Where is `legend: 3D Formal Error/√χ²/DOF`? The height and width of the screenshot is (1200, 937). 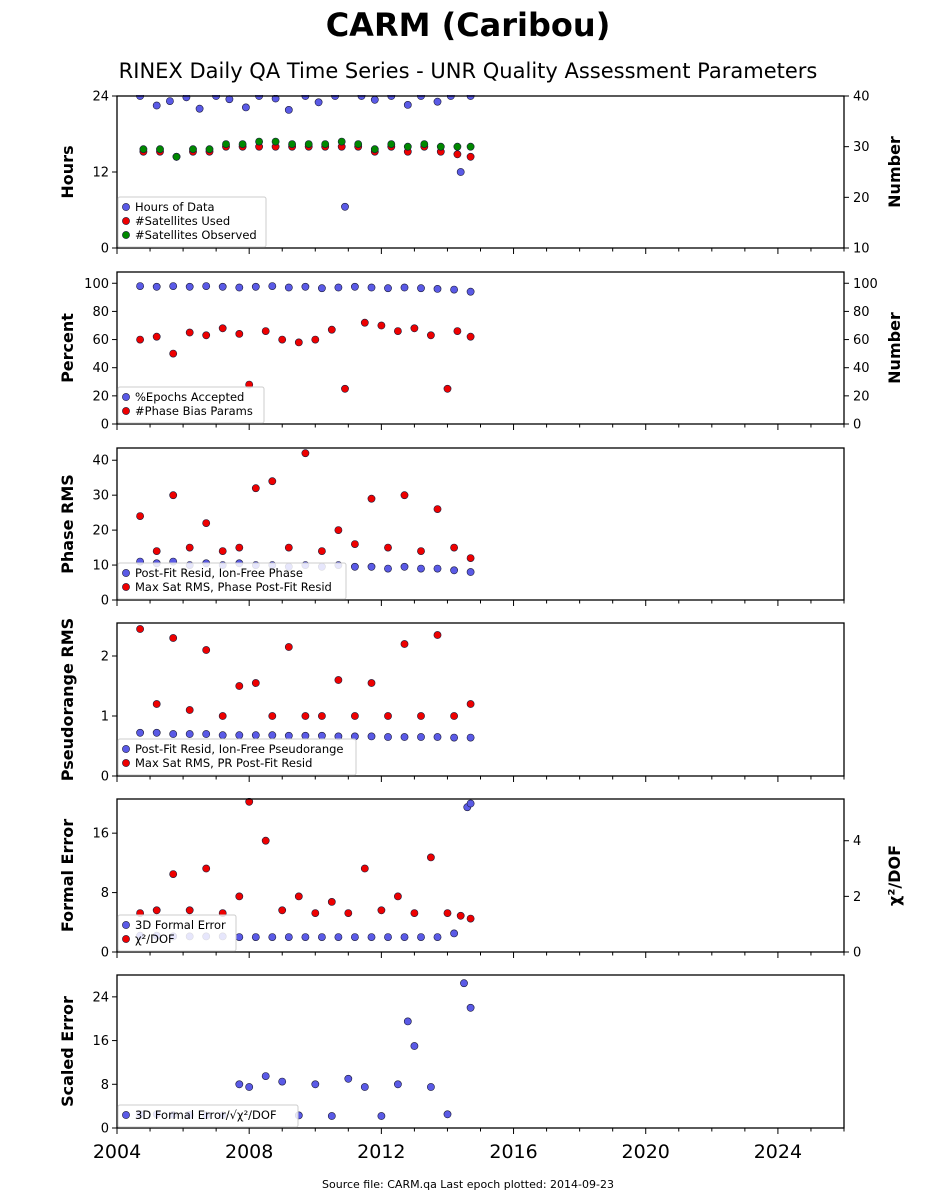
legend: 3D Formal Error/√χ²/DOF is located at coordinates (208, 1116).